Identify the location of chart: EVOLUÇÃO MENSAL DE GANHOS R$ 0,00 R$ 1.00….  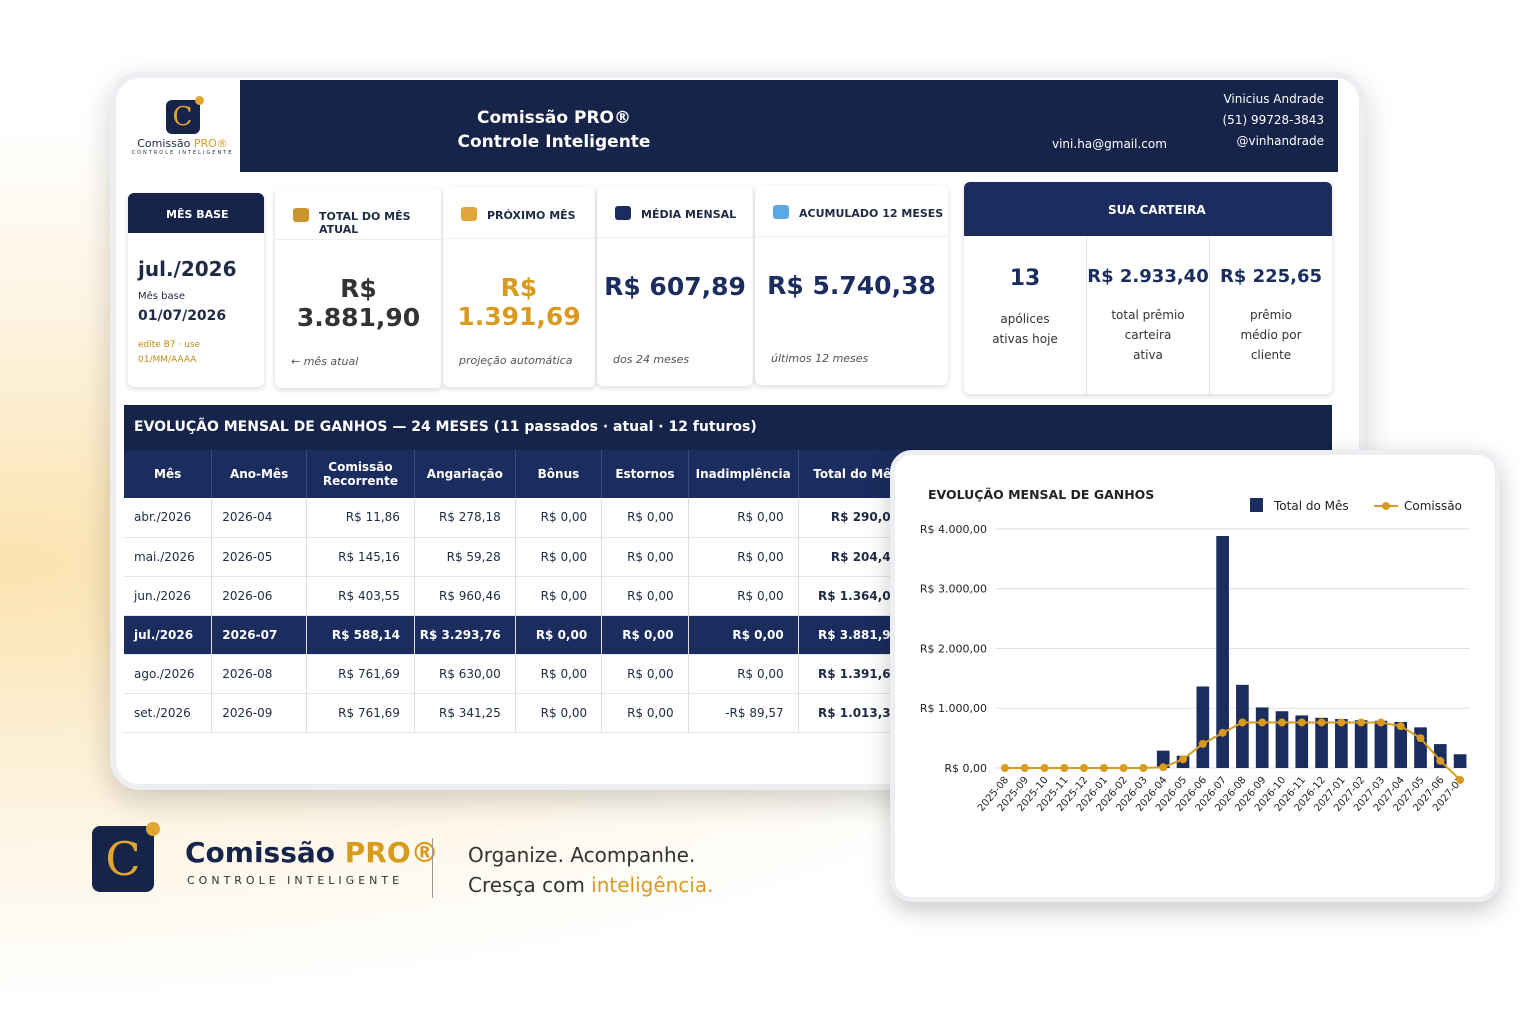
(1195, 650).